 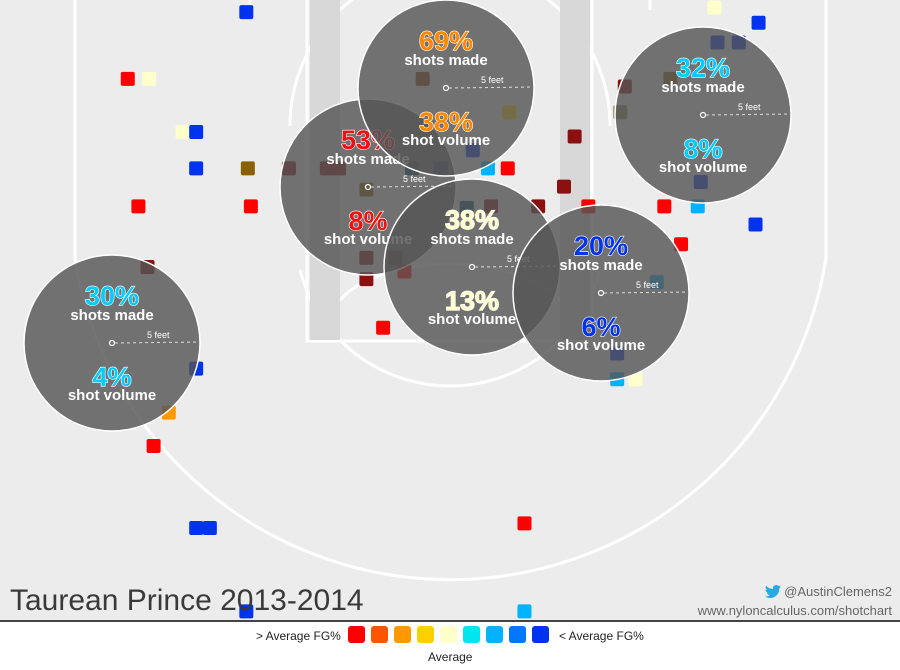 I want to click on zone-made-pct: 20%, so click(x=601, y=246).